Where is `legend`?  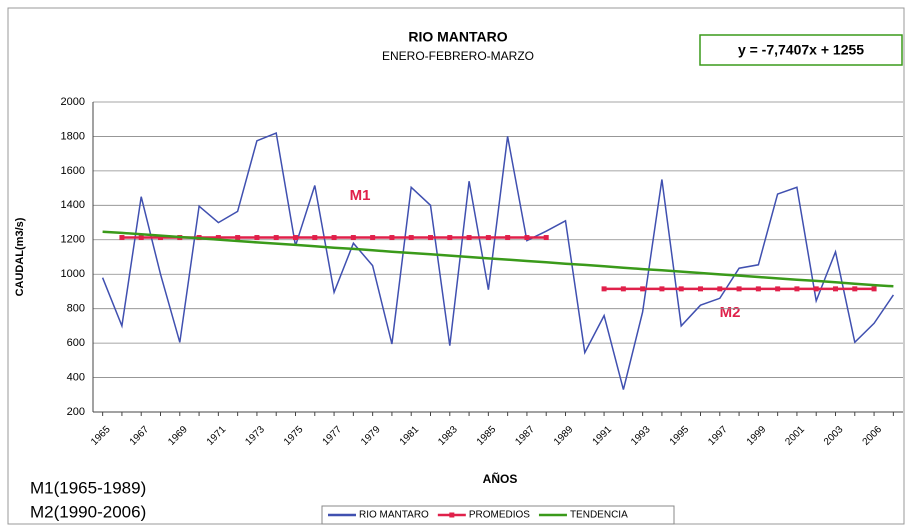
legend is located at coordinates (498, 515).